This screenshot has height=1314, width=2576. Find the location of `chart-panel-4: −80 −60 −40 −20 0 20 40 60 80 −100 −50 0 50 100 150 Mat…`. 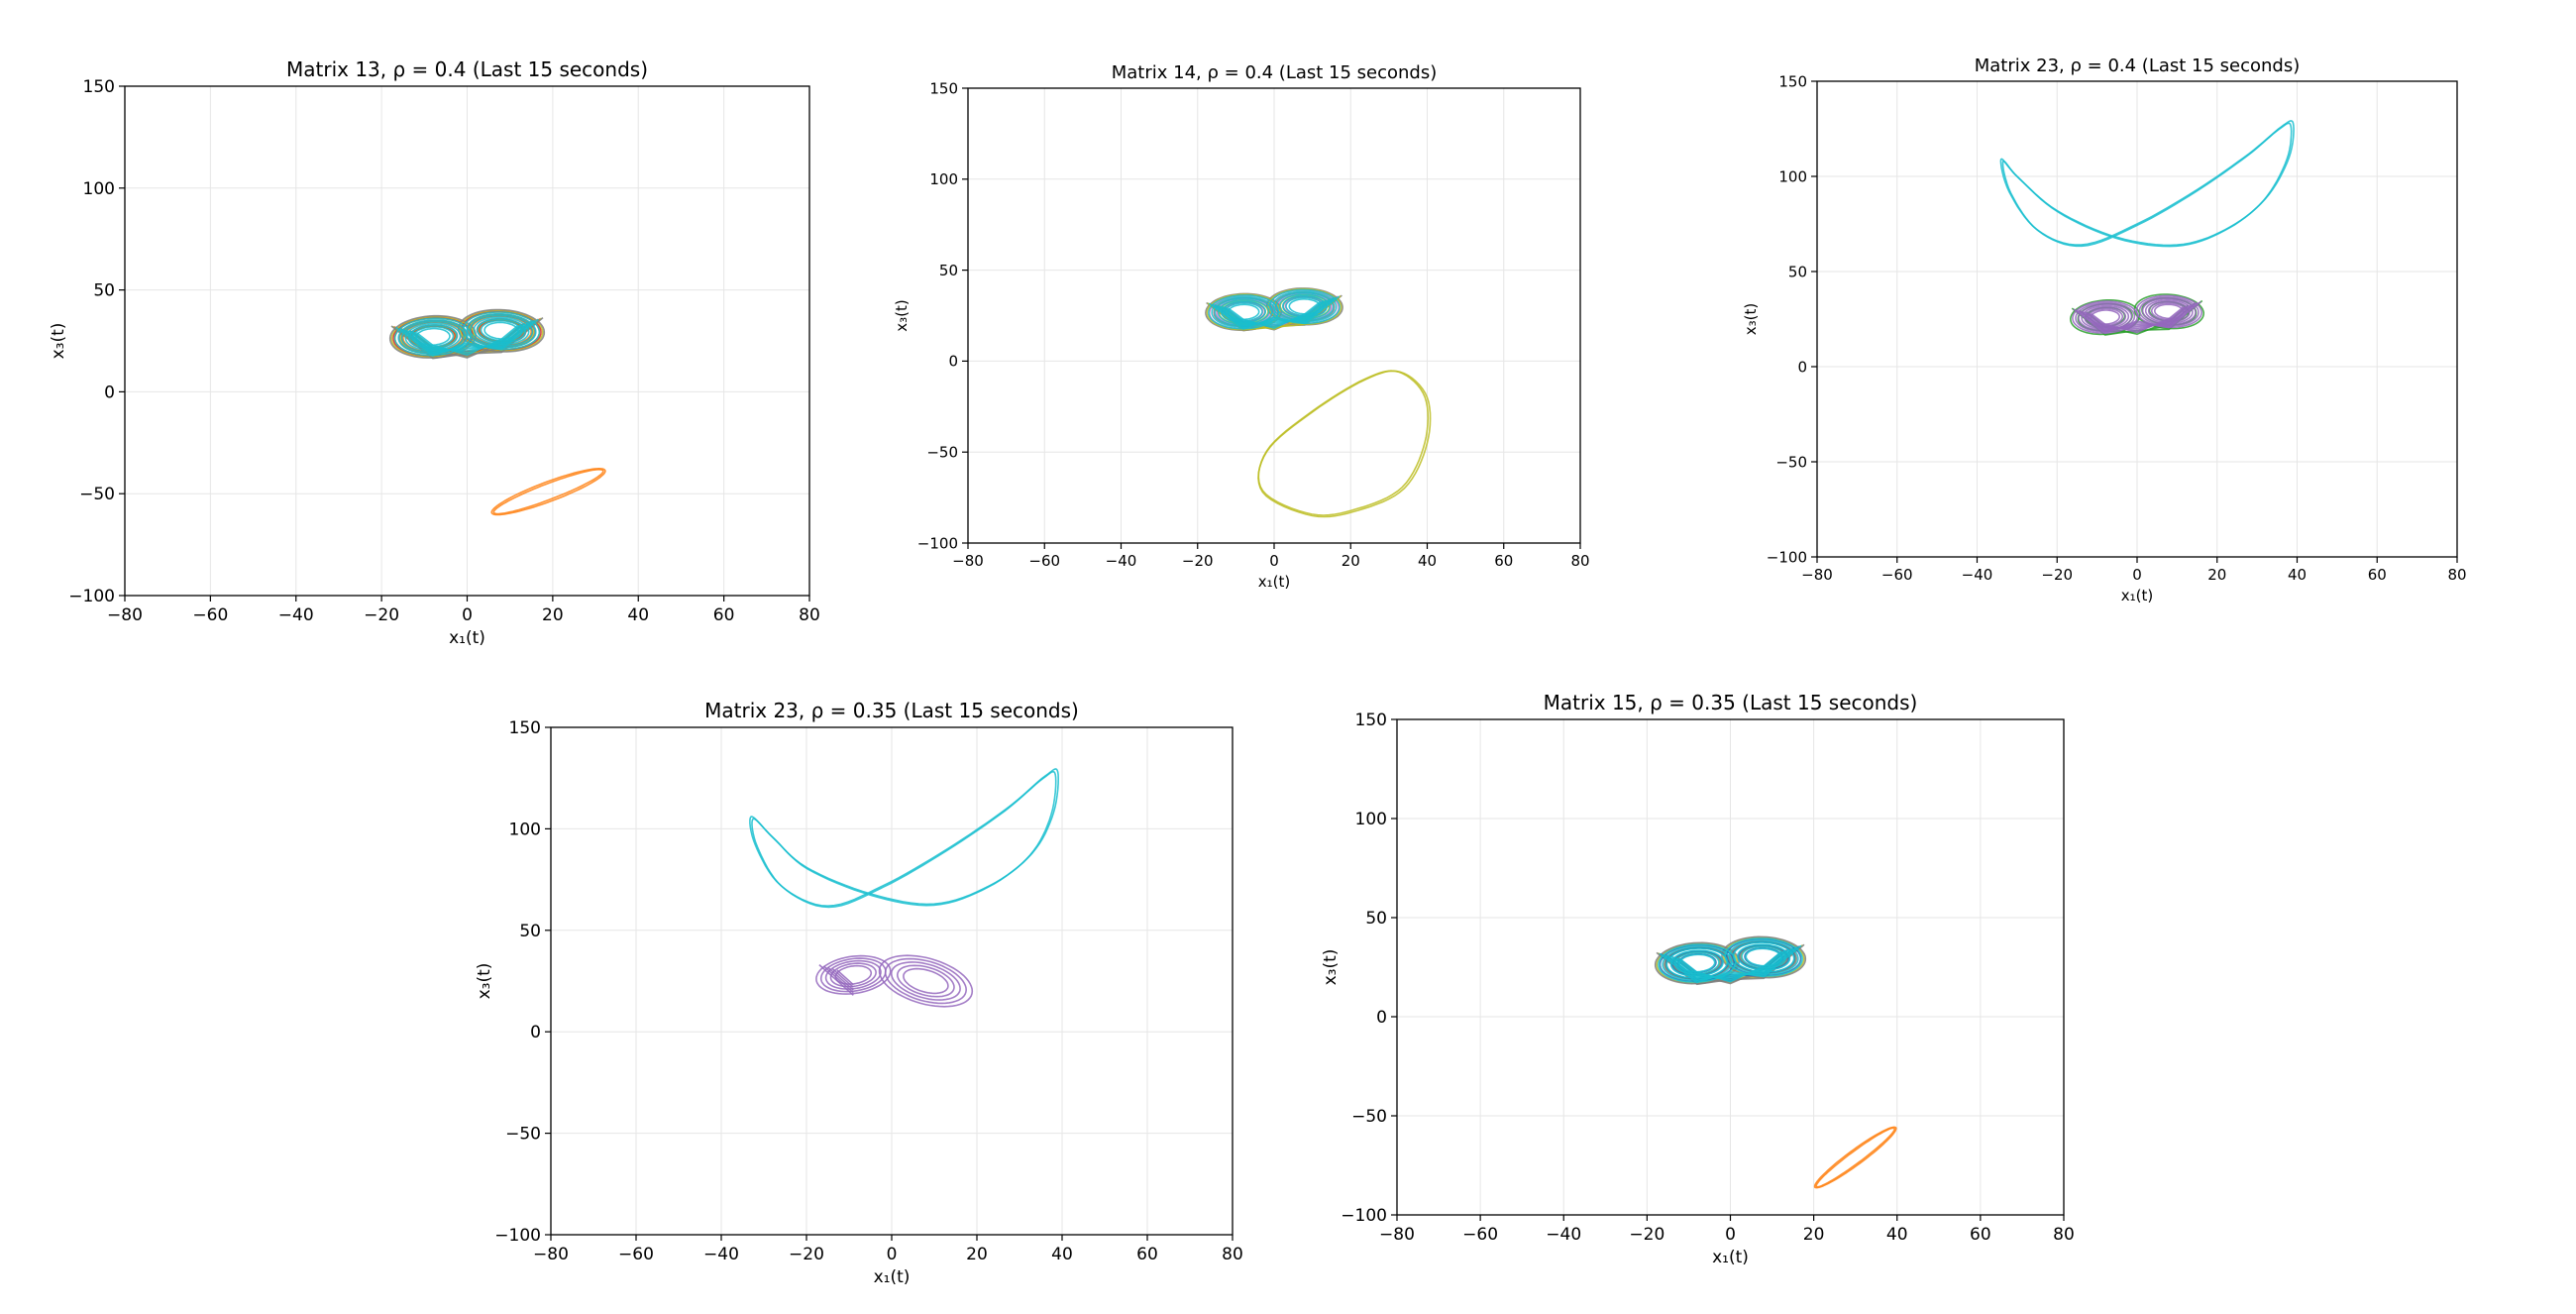

chart-panel-4: −80 −60 −40 −20 0 20 40 60 80 −100 −50 0 50 100 150 Mat… is located at coordinates (859, 993).